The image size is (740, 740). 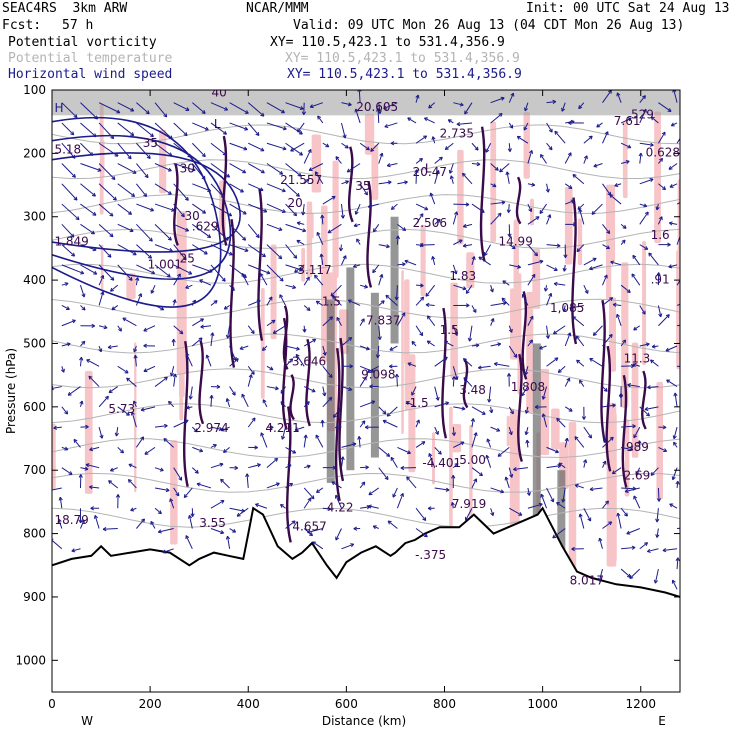 I want to click on west-label: W, so click(x=87, y=721).